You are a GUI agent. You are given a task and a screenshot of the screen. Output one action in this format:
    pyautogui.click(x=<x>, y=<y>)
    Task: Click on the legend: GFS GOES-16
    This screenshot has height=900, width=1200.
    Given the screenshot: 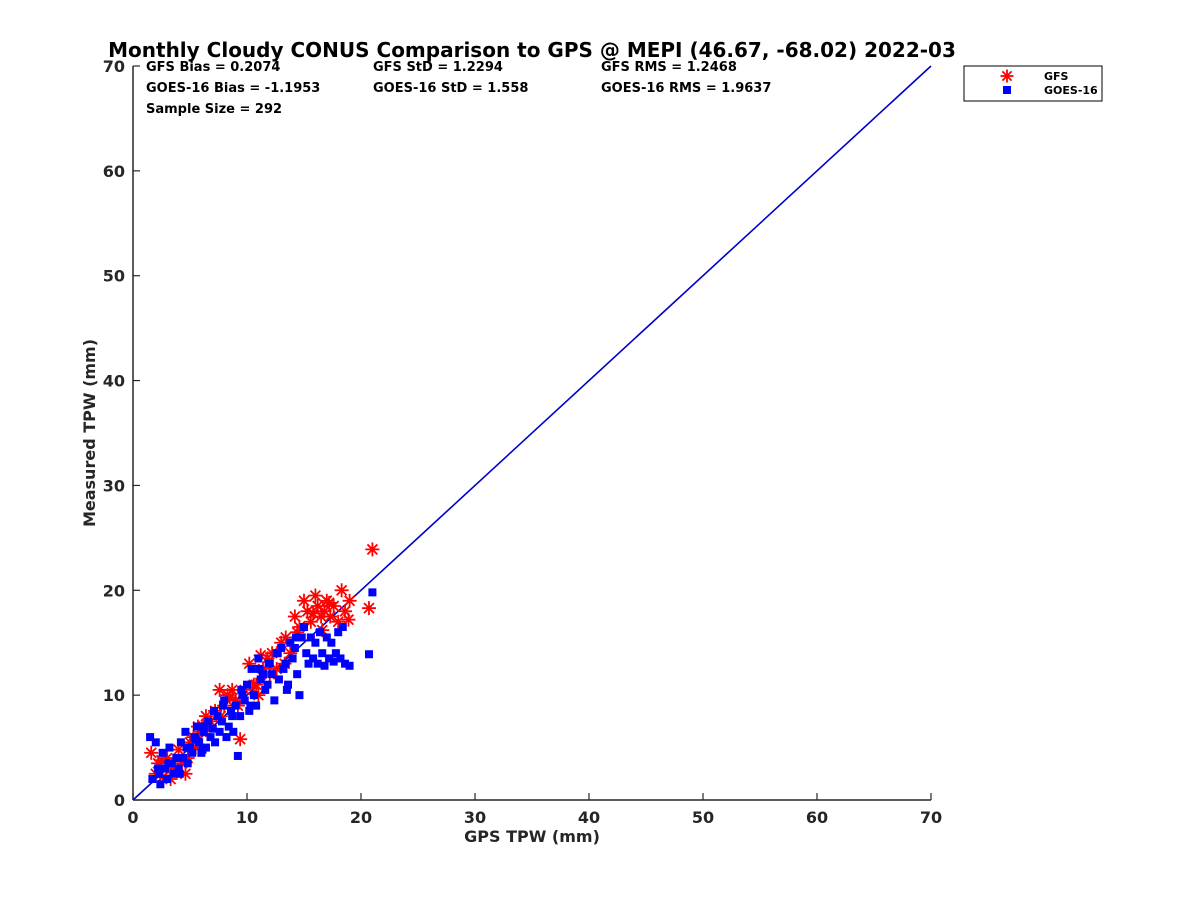 What is the action you would take?
    pyautogui.click(x=1033, y=83)
    